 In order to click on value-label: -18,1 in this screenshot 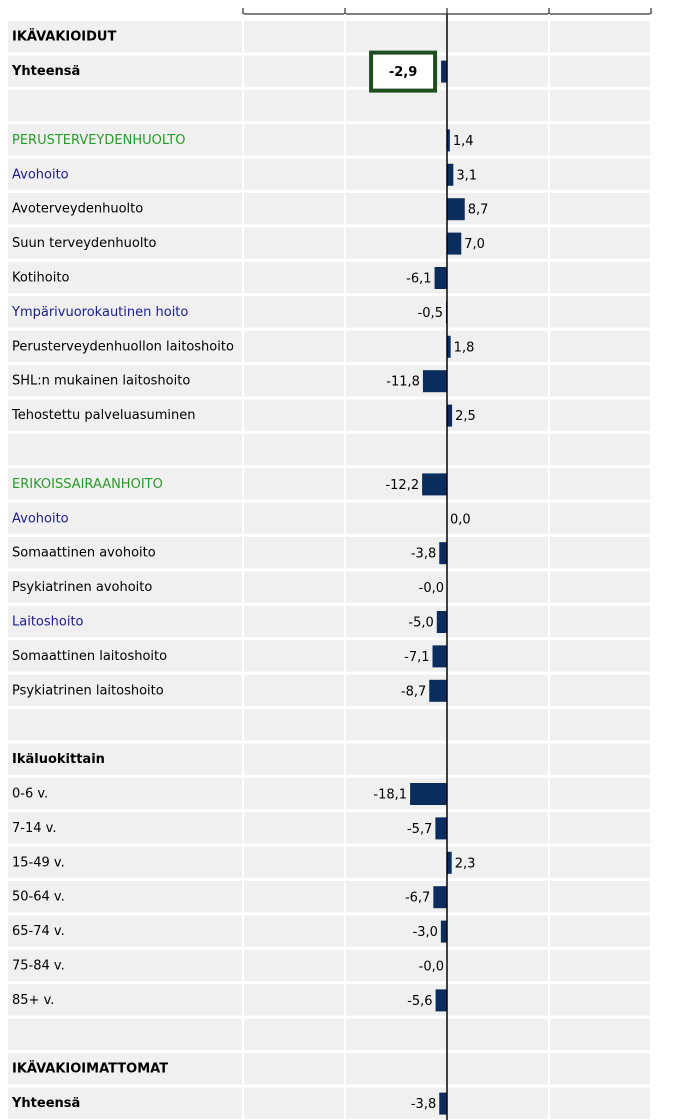, I will do `click(390, 795)`.